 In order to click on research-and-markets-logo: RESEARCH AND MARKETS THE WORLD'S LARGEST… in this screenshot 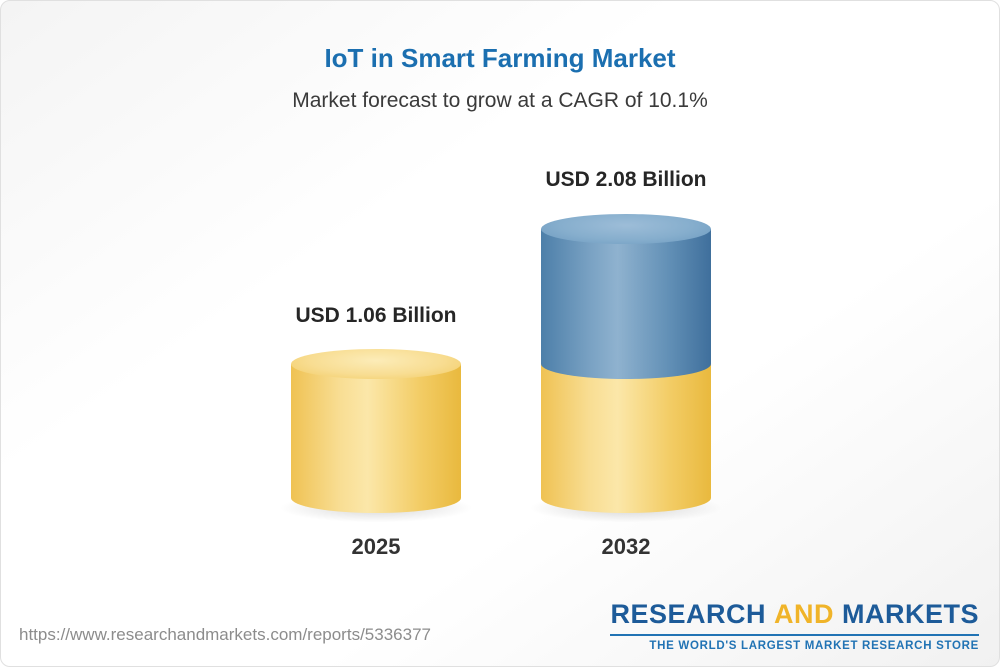, I will do `click(794, 625)`.